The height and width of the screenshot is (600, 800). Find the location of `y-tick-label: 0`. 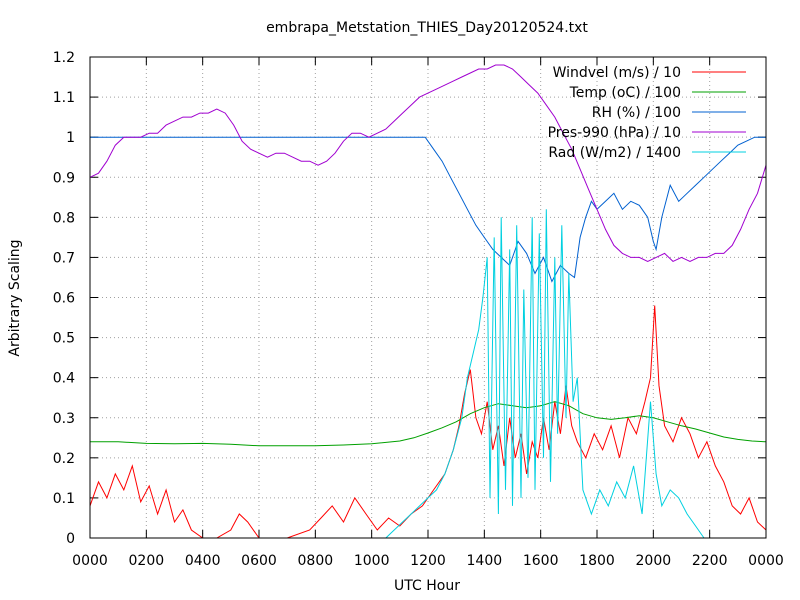

y-tick-label: 0 is located at coordinates (70, 539).